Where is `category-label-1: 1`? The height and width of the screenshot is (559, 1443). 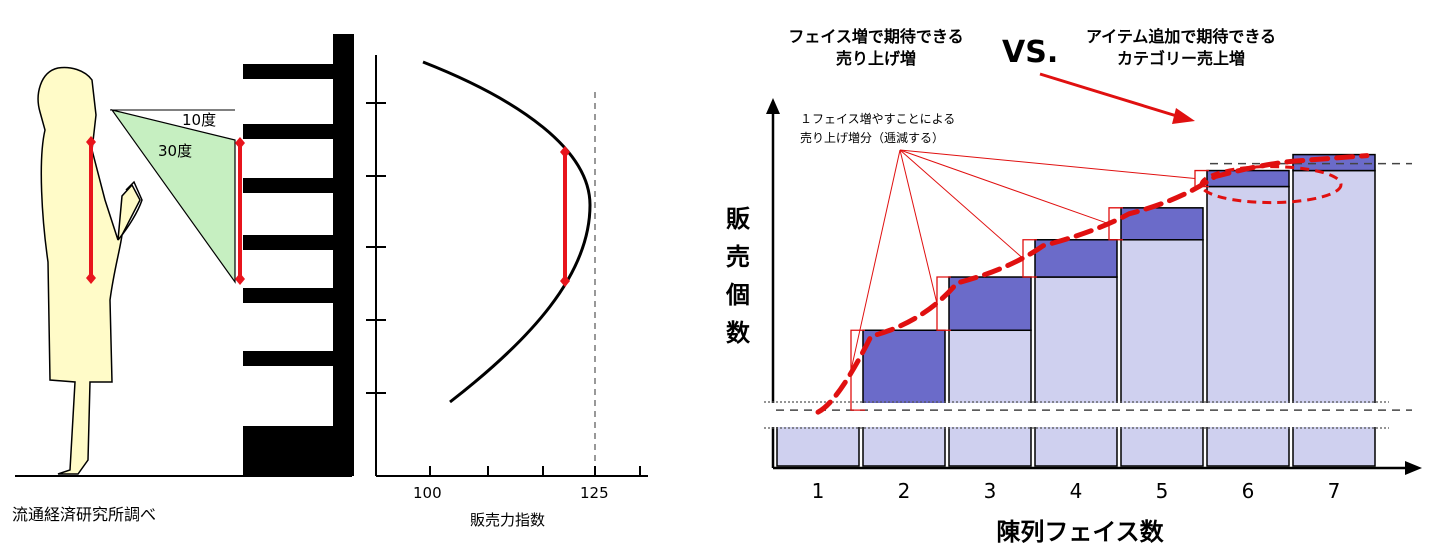
category-label-1: 1 is located at coordinates (818, 491).